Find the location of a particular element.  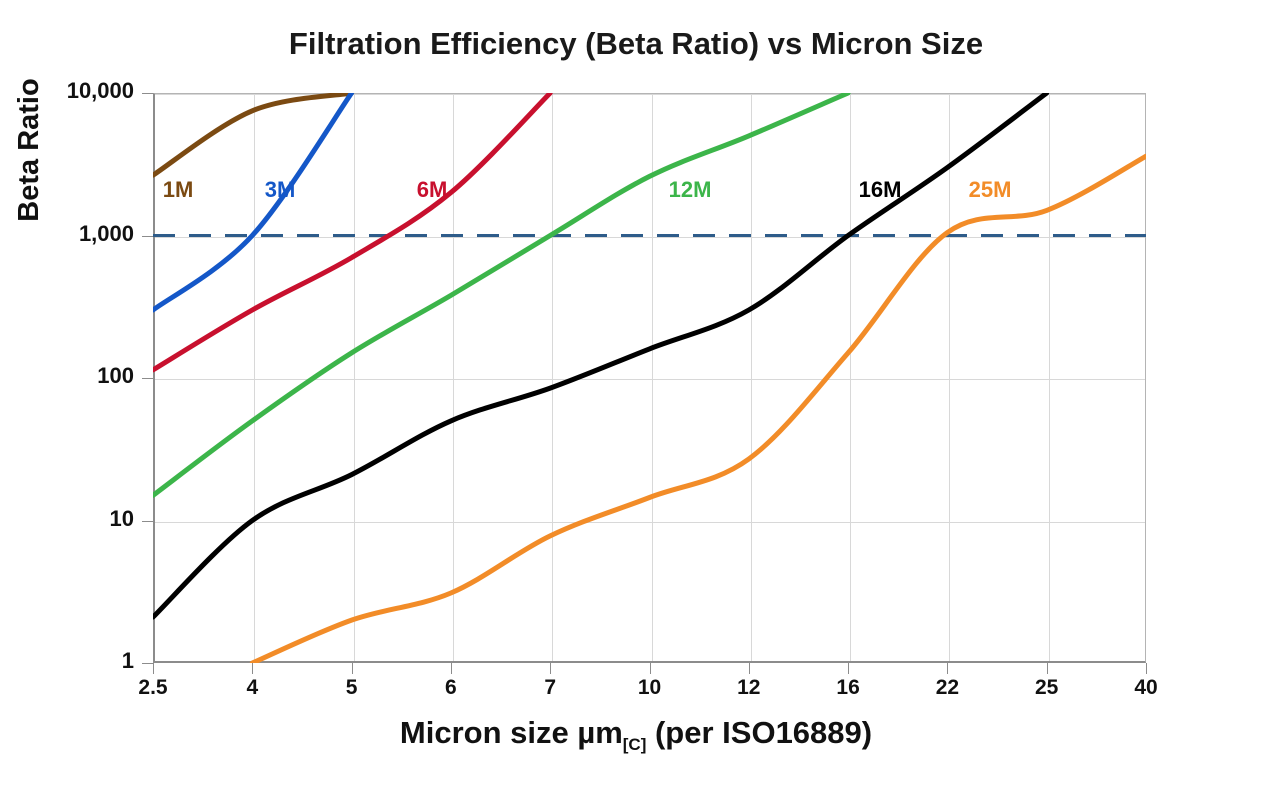

x-tick-label: 40 is located at coordinates (1146, 687).